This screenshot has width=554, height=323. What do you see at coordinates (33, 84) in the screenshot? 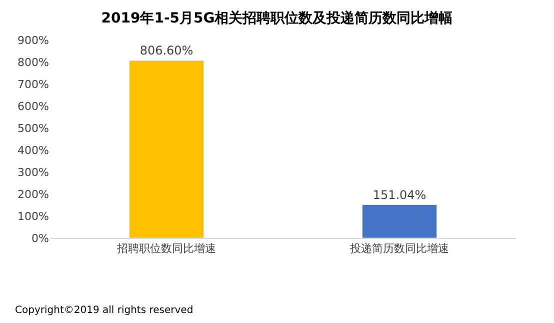
I see `y-tick-label: 700%` at bounding box center [33, 84].